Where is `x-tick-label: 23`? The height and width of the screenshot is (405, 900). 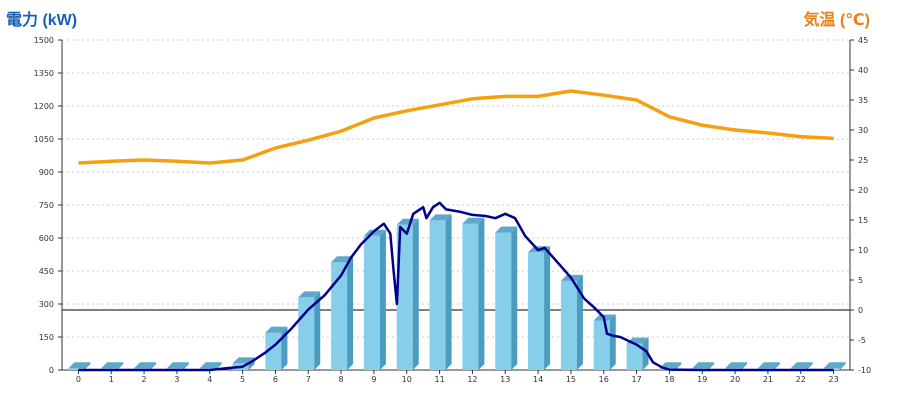 x-tick-label: 23 is located at coordinates (833, 379).